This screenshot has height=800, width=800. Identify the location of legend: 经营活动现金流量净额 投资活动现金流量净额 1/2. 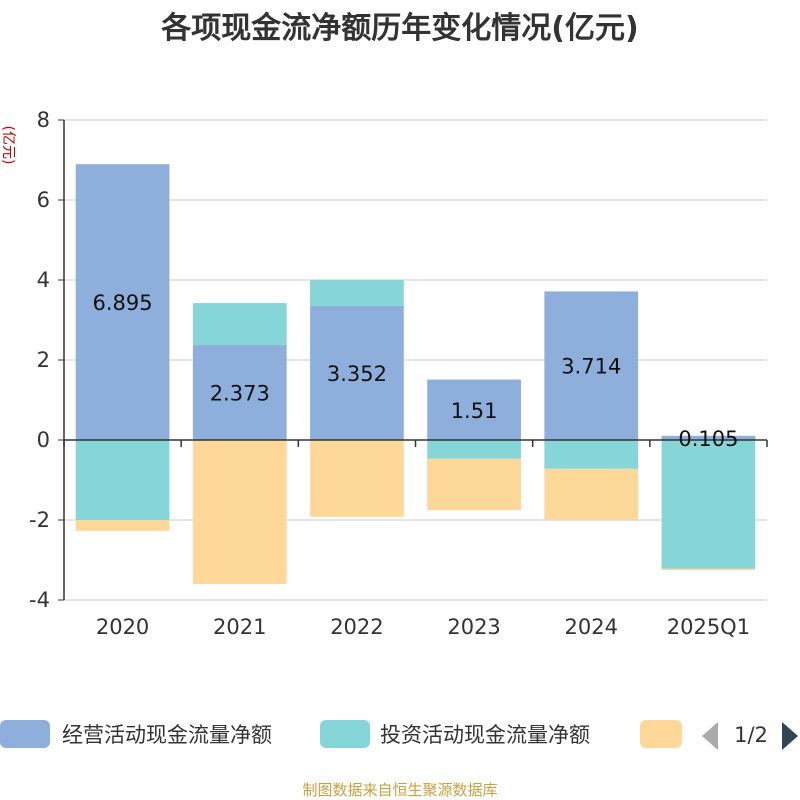
(399, 735).